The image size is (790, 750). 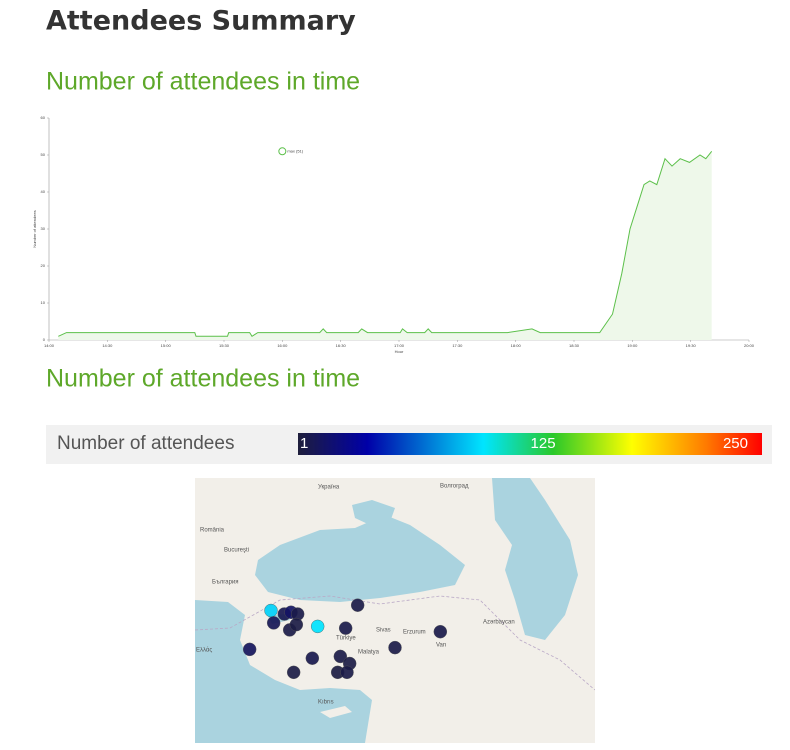 What do you see at coordinates (369, 653) in the screenshot?
I see `map-place-label: Malatya` at bounding box center [369, 653].